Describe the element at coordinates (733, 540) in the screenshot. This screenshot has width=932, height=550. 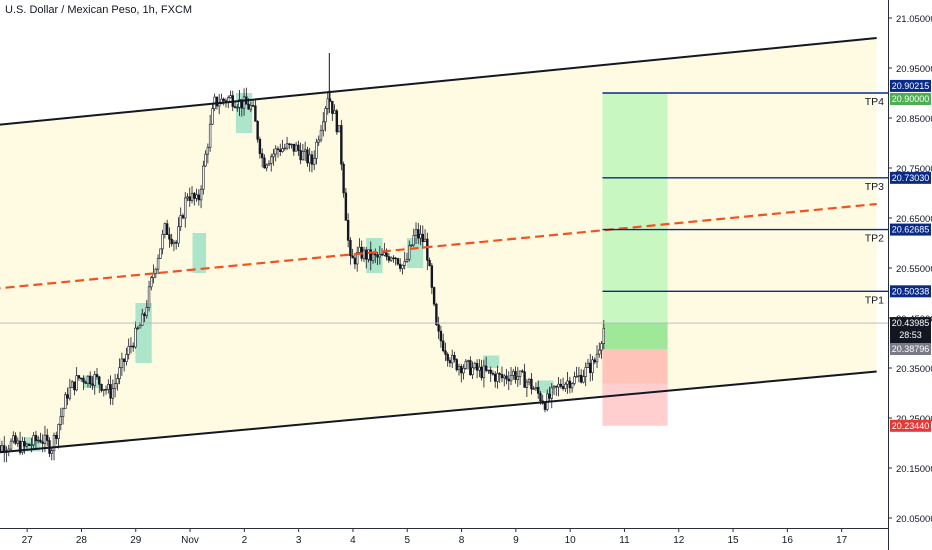
I see `x-tick-label: 15` at that location.